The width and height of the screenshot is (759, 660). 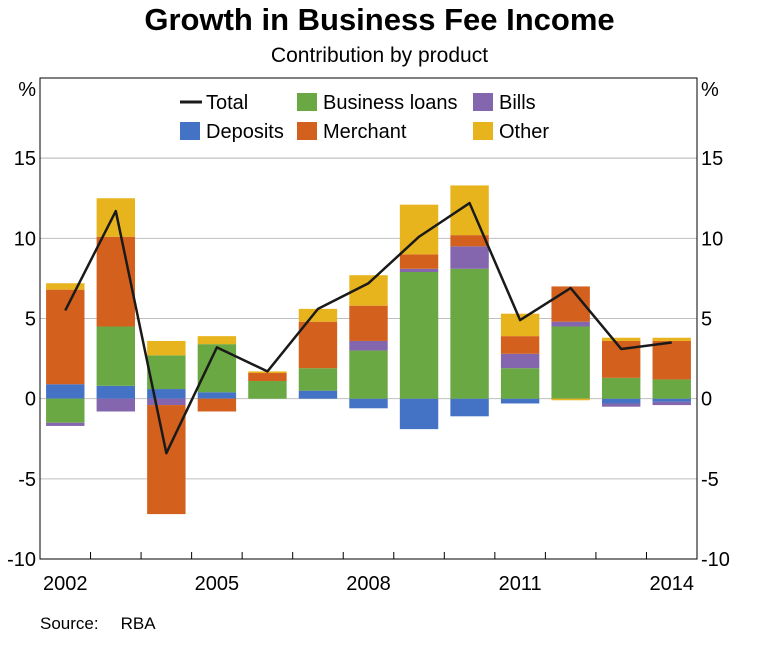 I want to click on bar-segment-deposits-2009, so click(x=419, y=414).